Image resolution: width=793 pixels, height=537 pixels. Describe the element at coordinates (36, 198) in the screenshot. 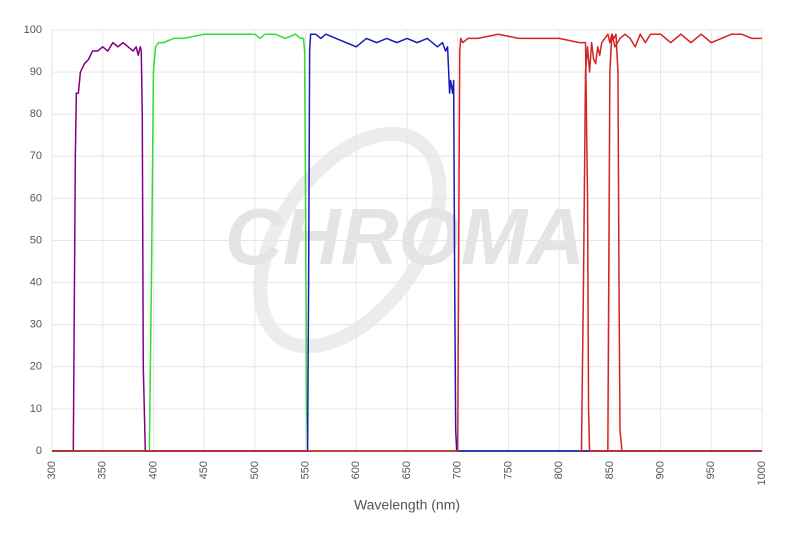

I see `y-tick-label: 60` at that location.